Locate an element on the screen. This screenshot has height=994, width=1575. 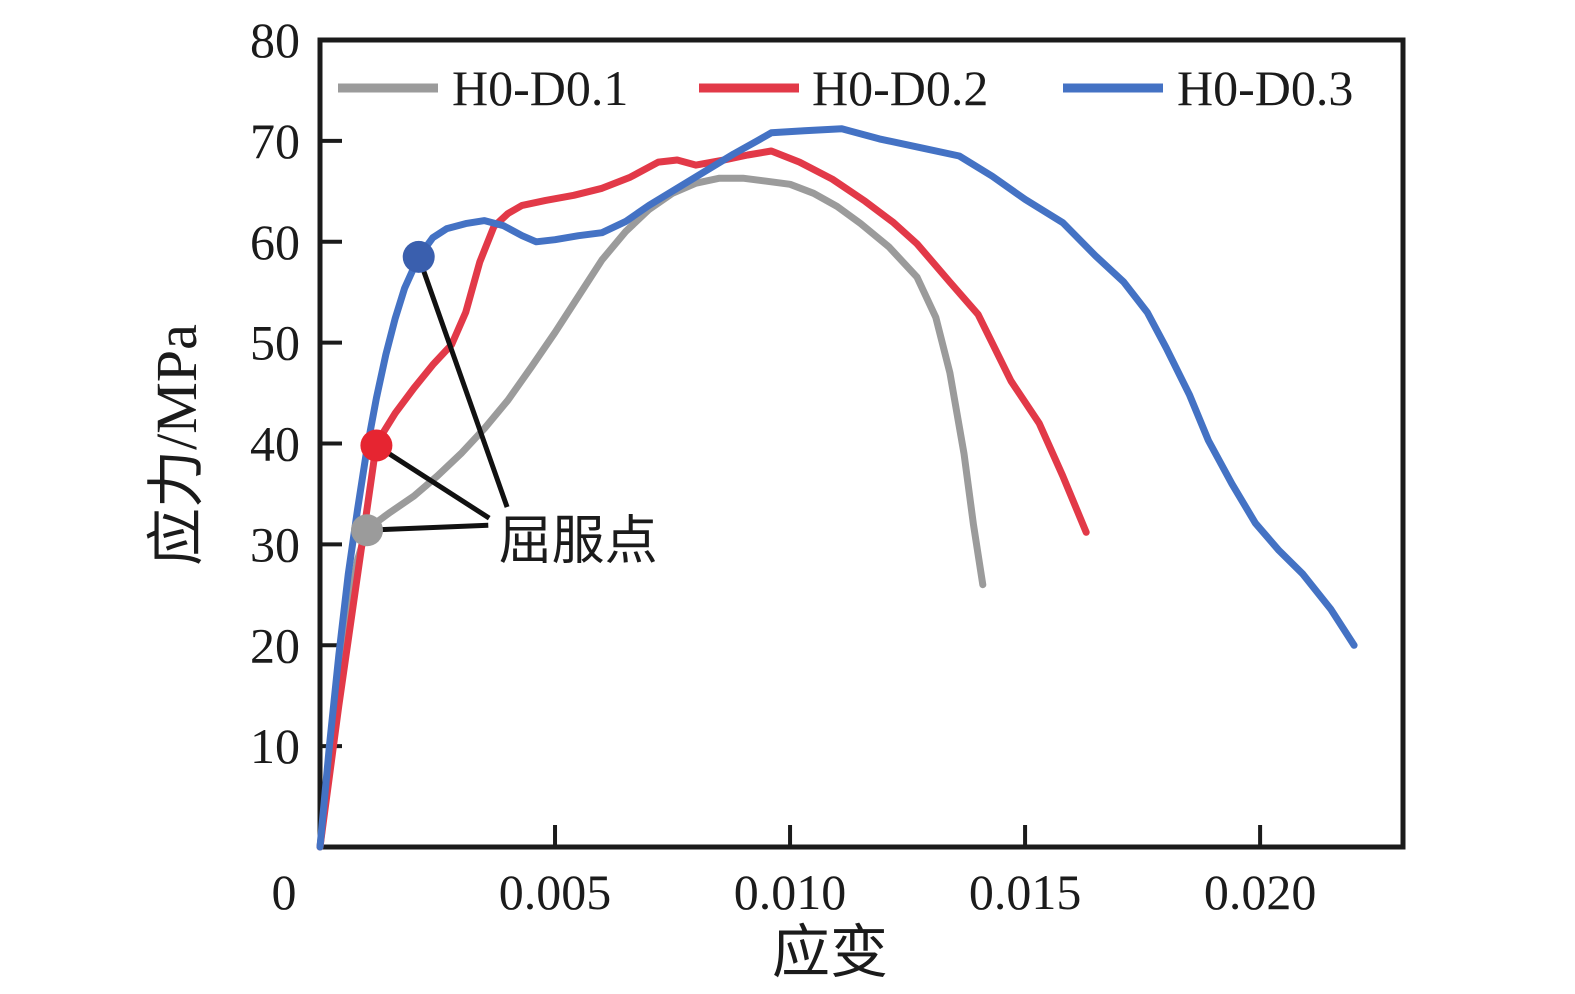
y-tick-label-70: 70 is located at coordinates (275, 141).